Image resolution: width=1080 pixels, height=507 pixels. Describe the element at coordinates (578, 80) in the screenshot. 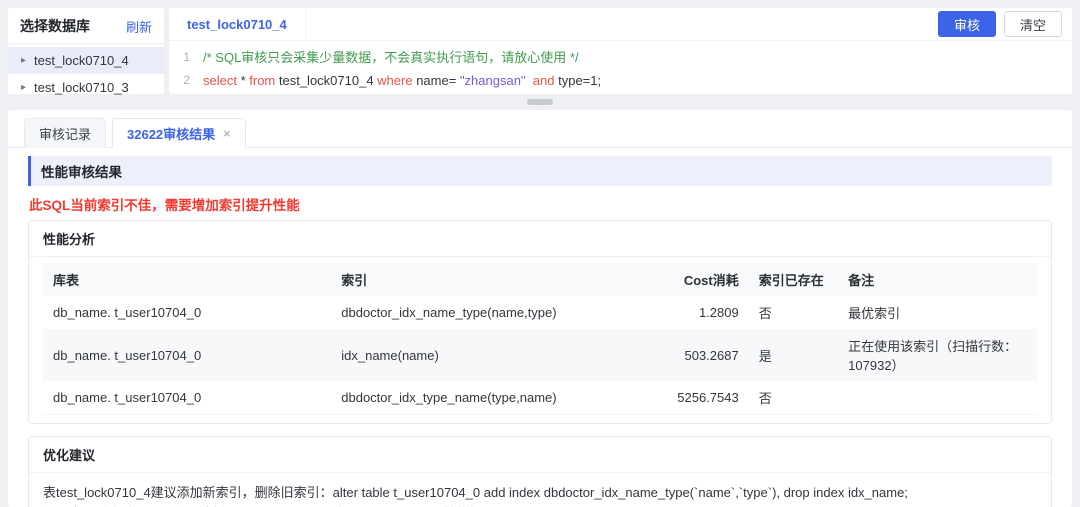

I see `sql-text: type=1;` at that location.